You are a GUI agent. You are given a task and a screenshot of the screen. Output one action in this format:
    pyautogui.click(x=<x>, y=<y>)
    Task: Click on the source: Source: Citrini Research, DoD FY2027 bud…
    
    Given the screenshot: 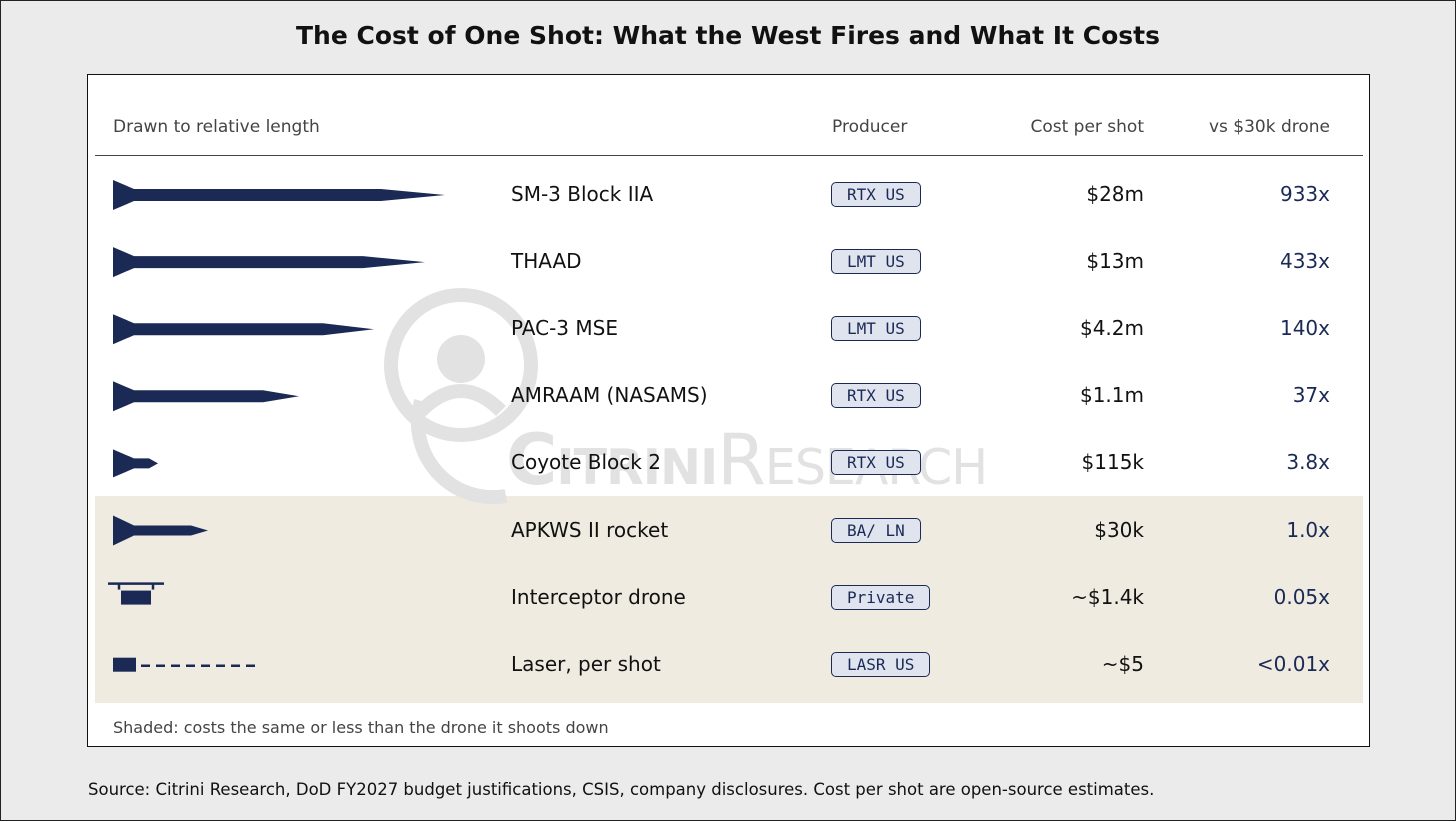 What is the action you would take?
    pyautogui.click(x=621, y=789)
    